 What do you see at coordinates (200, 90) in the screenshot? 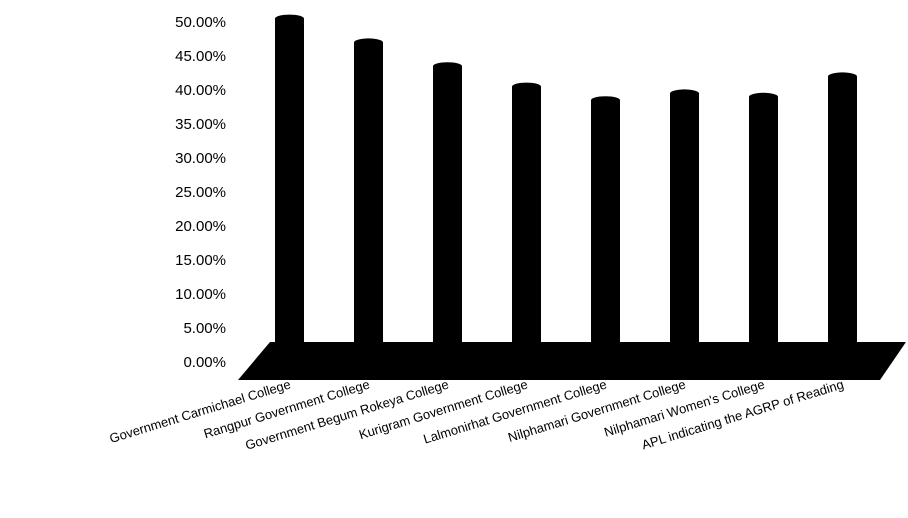
I see `y-tick-label: 40.00%` at bounding box center [200, 90].